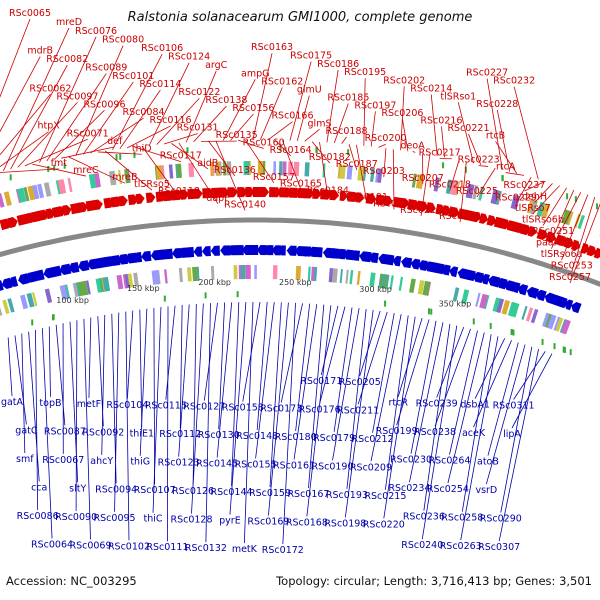  Describe the element at coordinates (281, 408) in the screenshot. I see `gene-label: RSc0173` at that location.